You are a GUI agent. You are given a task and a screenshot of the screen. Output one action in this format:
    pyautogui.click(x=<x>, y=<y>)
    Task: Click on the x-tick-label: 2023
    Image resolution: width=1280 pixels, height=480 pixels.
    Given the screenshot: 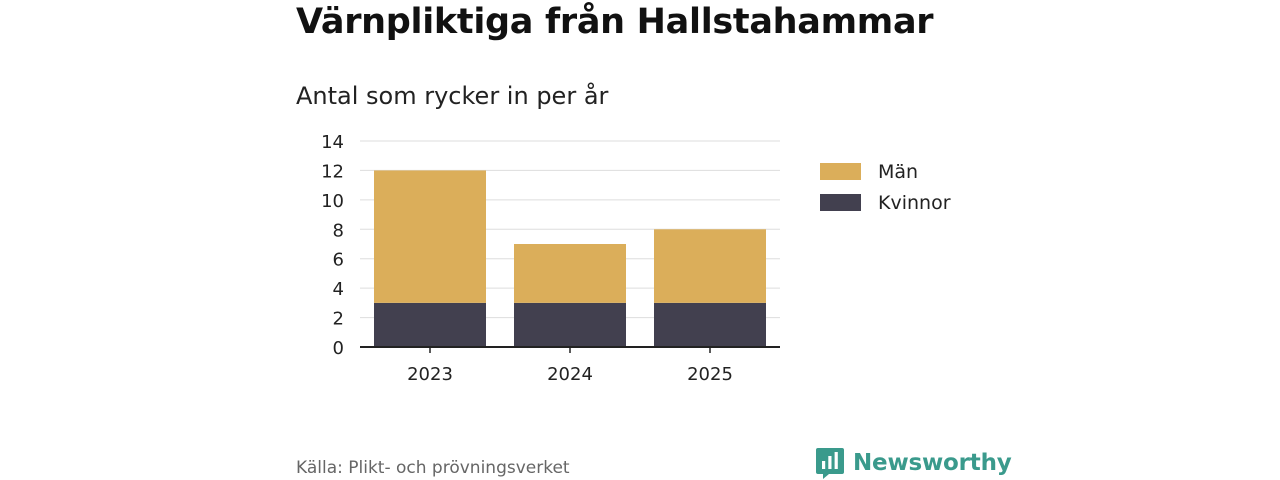 What is the action you would take?
    pyautogui.click(x=430, y=374)
    